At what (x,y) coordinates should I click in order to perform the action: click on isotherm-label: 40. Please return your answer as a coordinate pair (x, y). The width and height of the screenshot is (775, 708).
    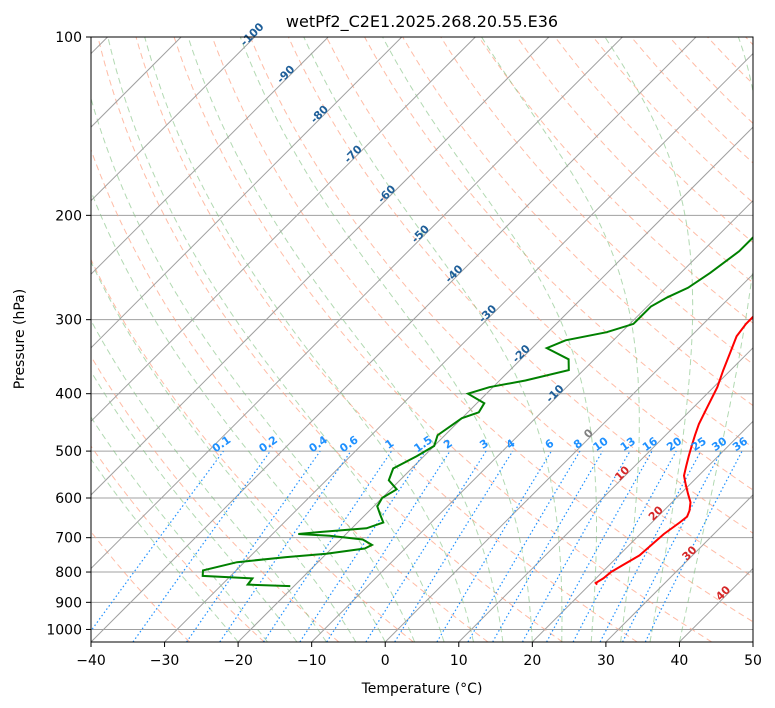
    Looking at the image, I should click on (723, 593).